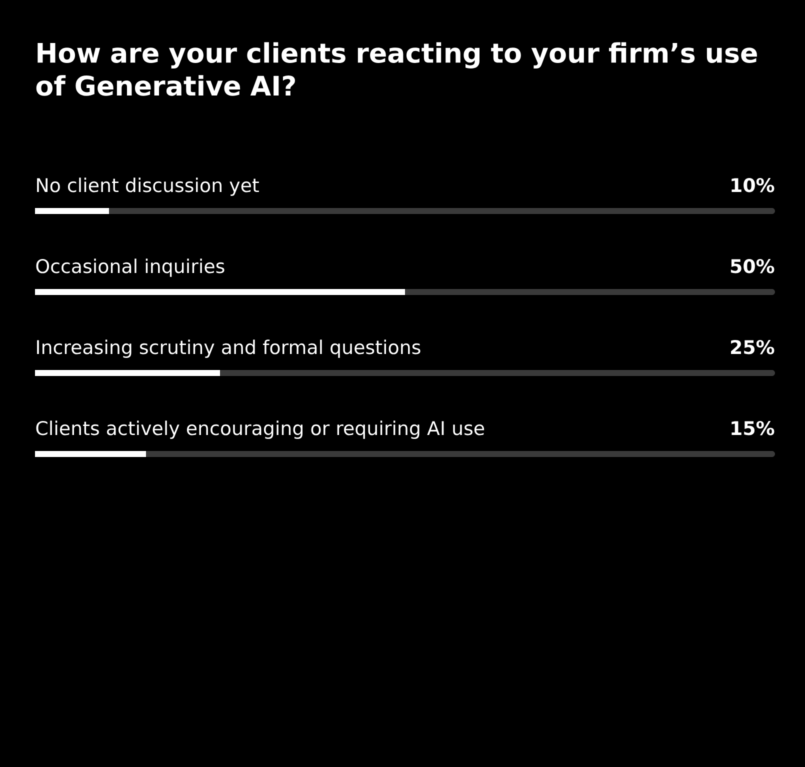  I want to click on y-tick-label: No client discussion yet, so click(148, 187).